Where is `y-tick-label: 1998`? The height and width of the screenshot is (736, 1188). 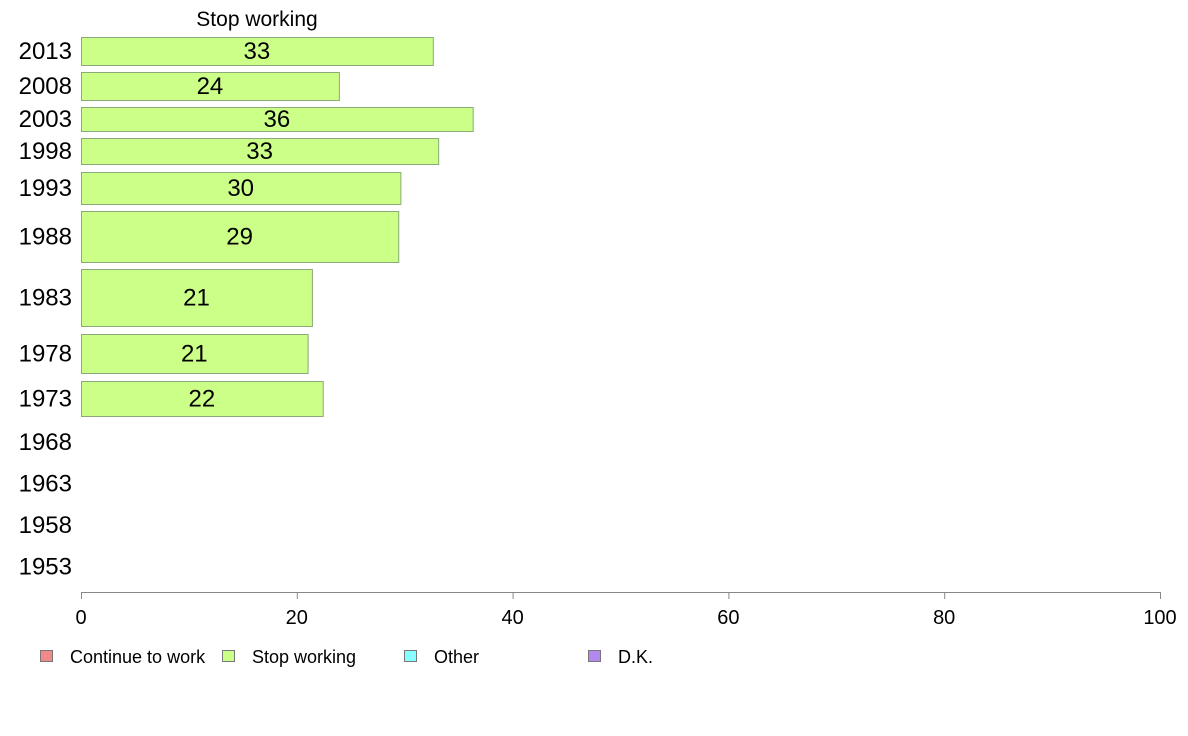
y-tick-label: 1998 is located at coordinates (45, 151).